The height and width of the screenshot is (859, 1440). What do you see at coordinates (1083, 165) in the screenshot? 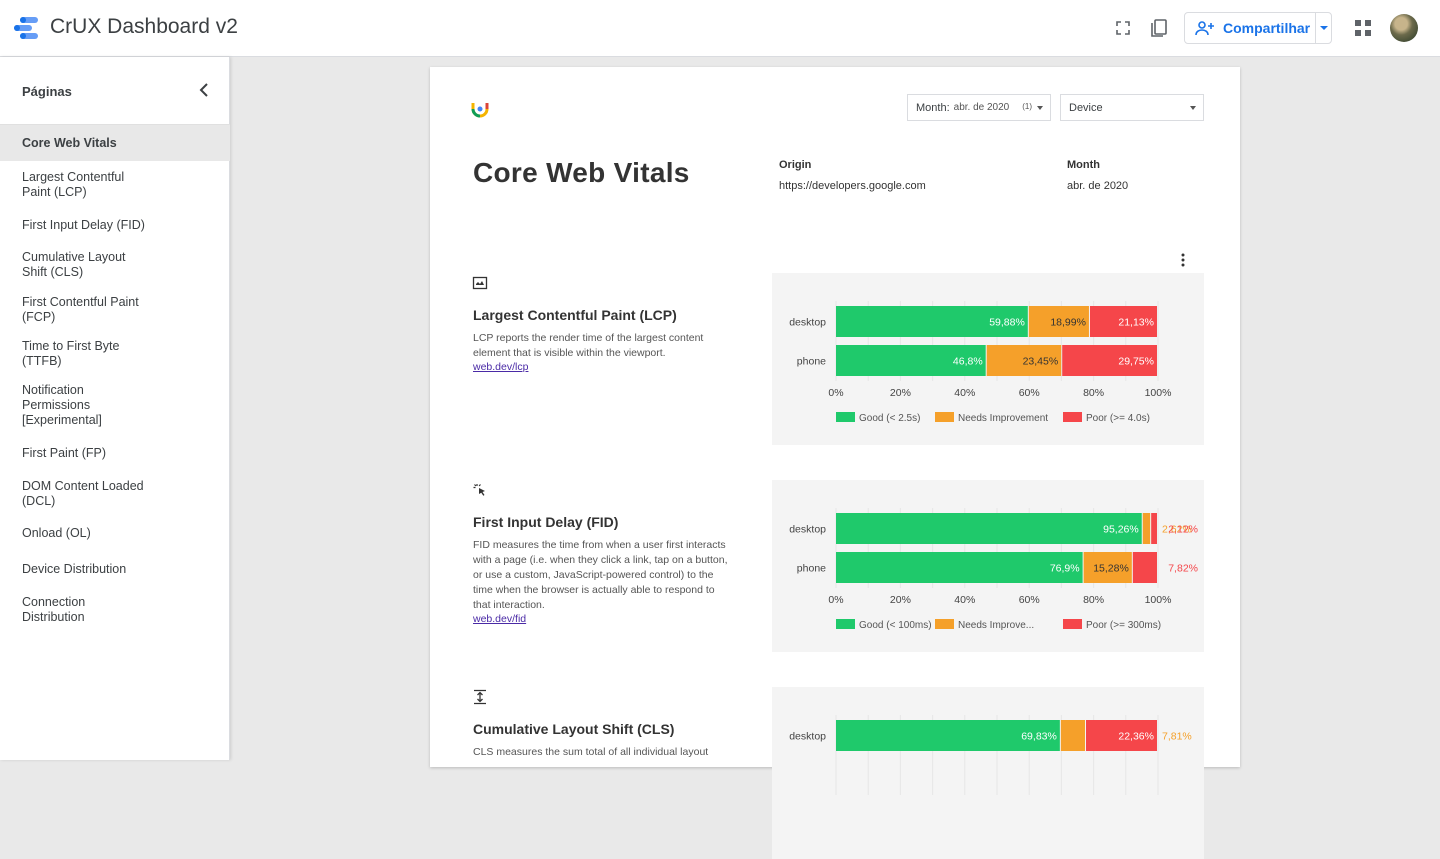
I see `month-label: Month` at bounding box center [1083, 165].